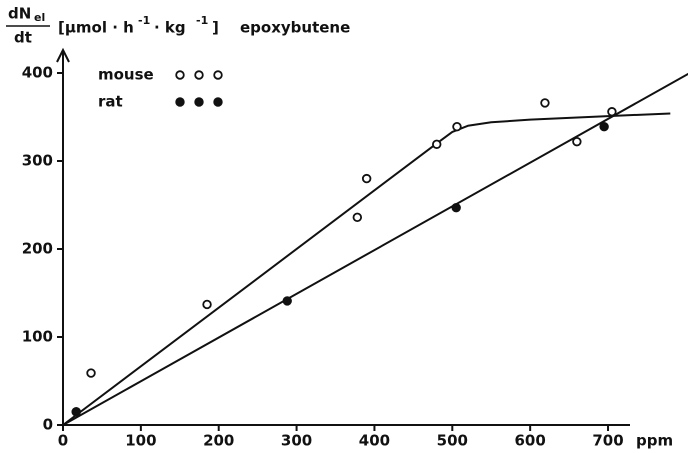  I want to click on y-label-numerator-sub: el, so click(39, 17).